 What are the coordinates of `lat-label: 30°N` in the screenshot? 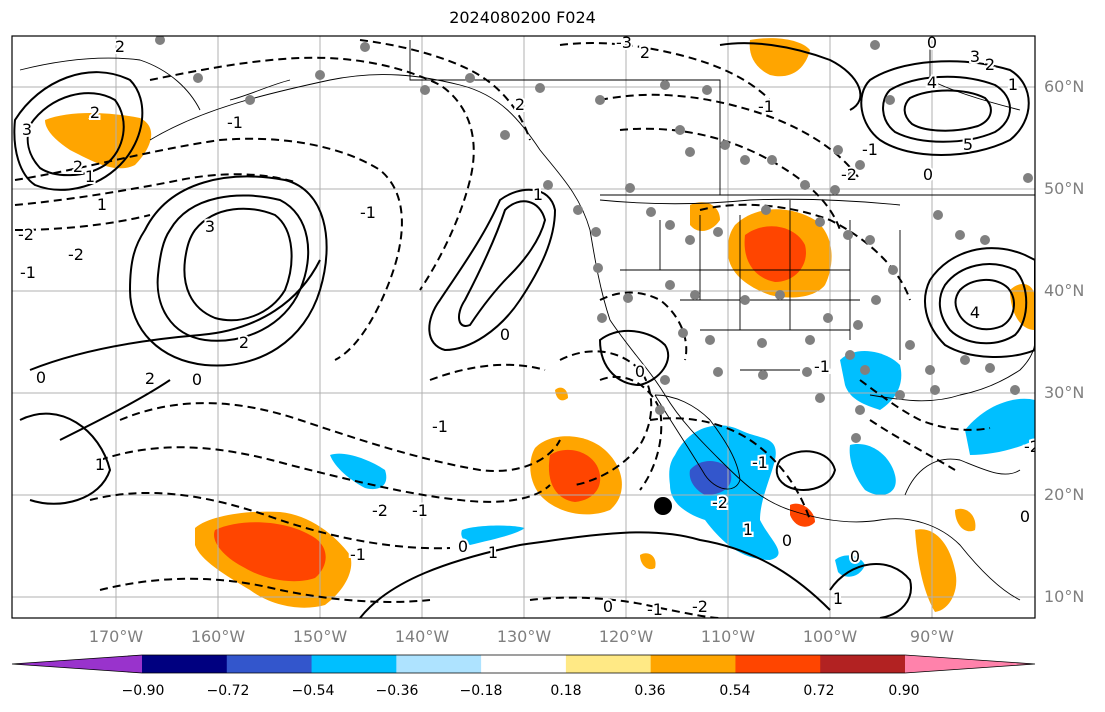 It's located at (1064, 392).